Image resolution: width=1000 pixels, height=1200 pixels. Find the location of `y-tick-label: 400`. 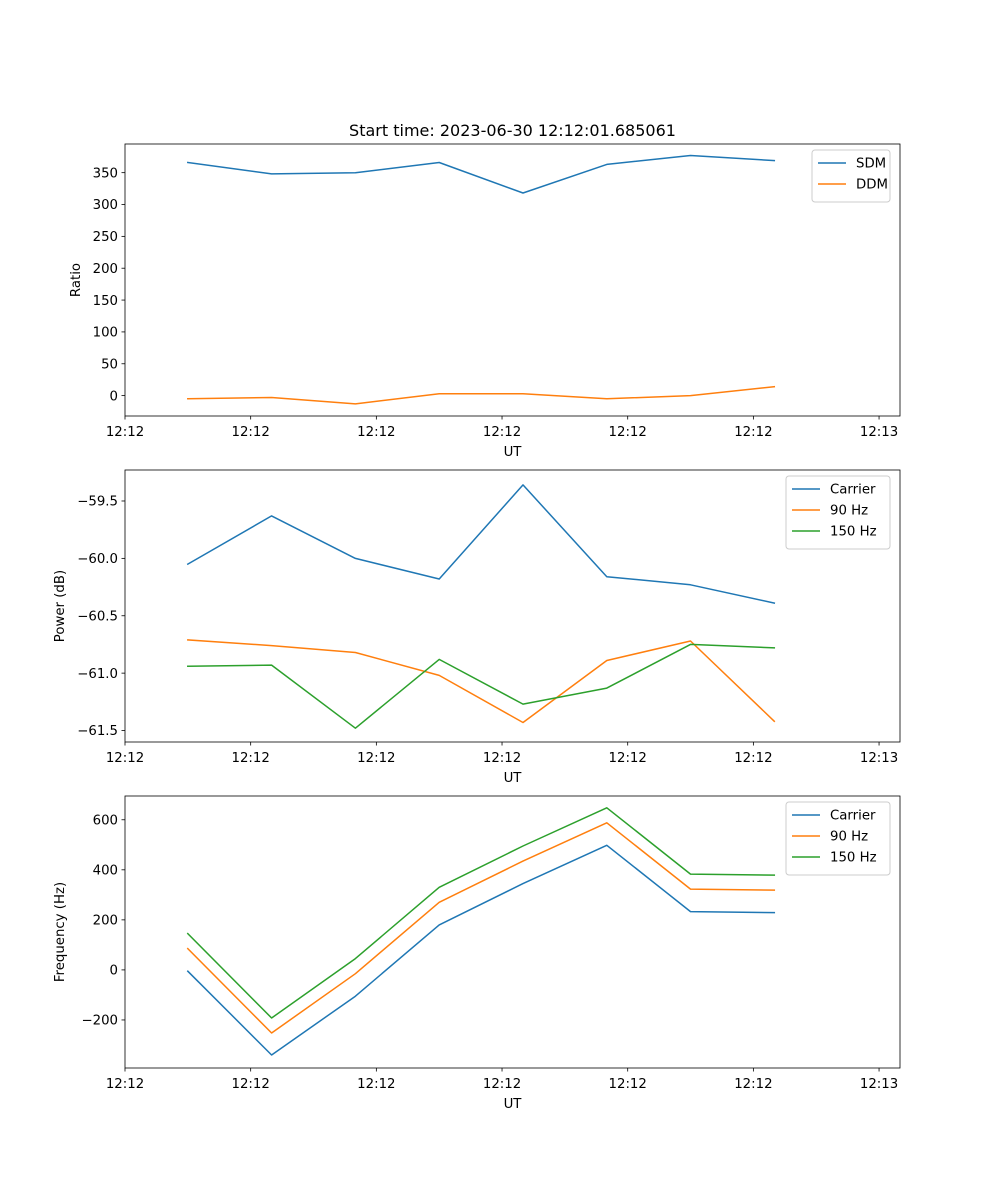

y-tick-label: 400 is located at coordinates (105, 871).